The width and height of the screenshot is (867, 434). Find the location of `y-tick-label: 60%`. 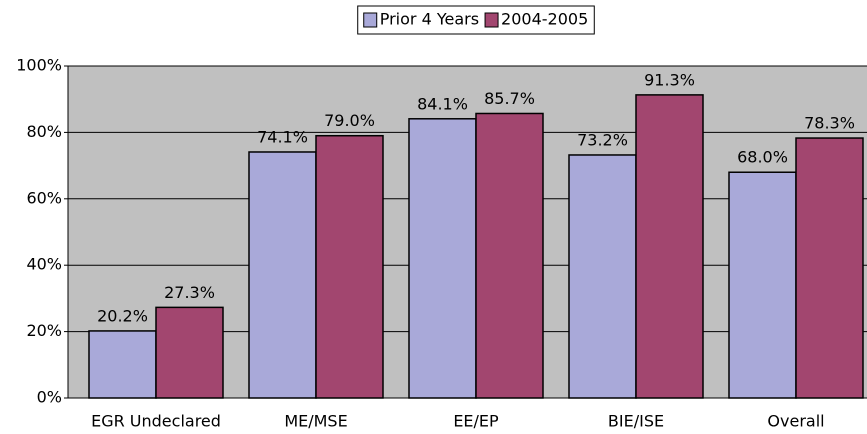

y-tick-label: 60% is located at coordinates (44, 197).